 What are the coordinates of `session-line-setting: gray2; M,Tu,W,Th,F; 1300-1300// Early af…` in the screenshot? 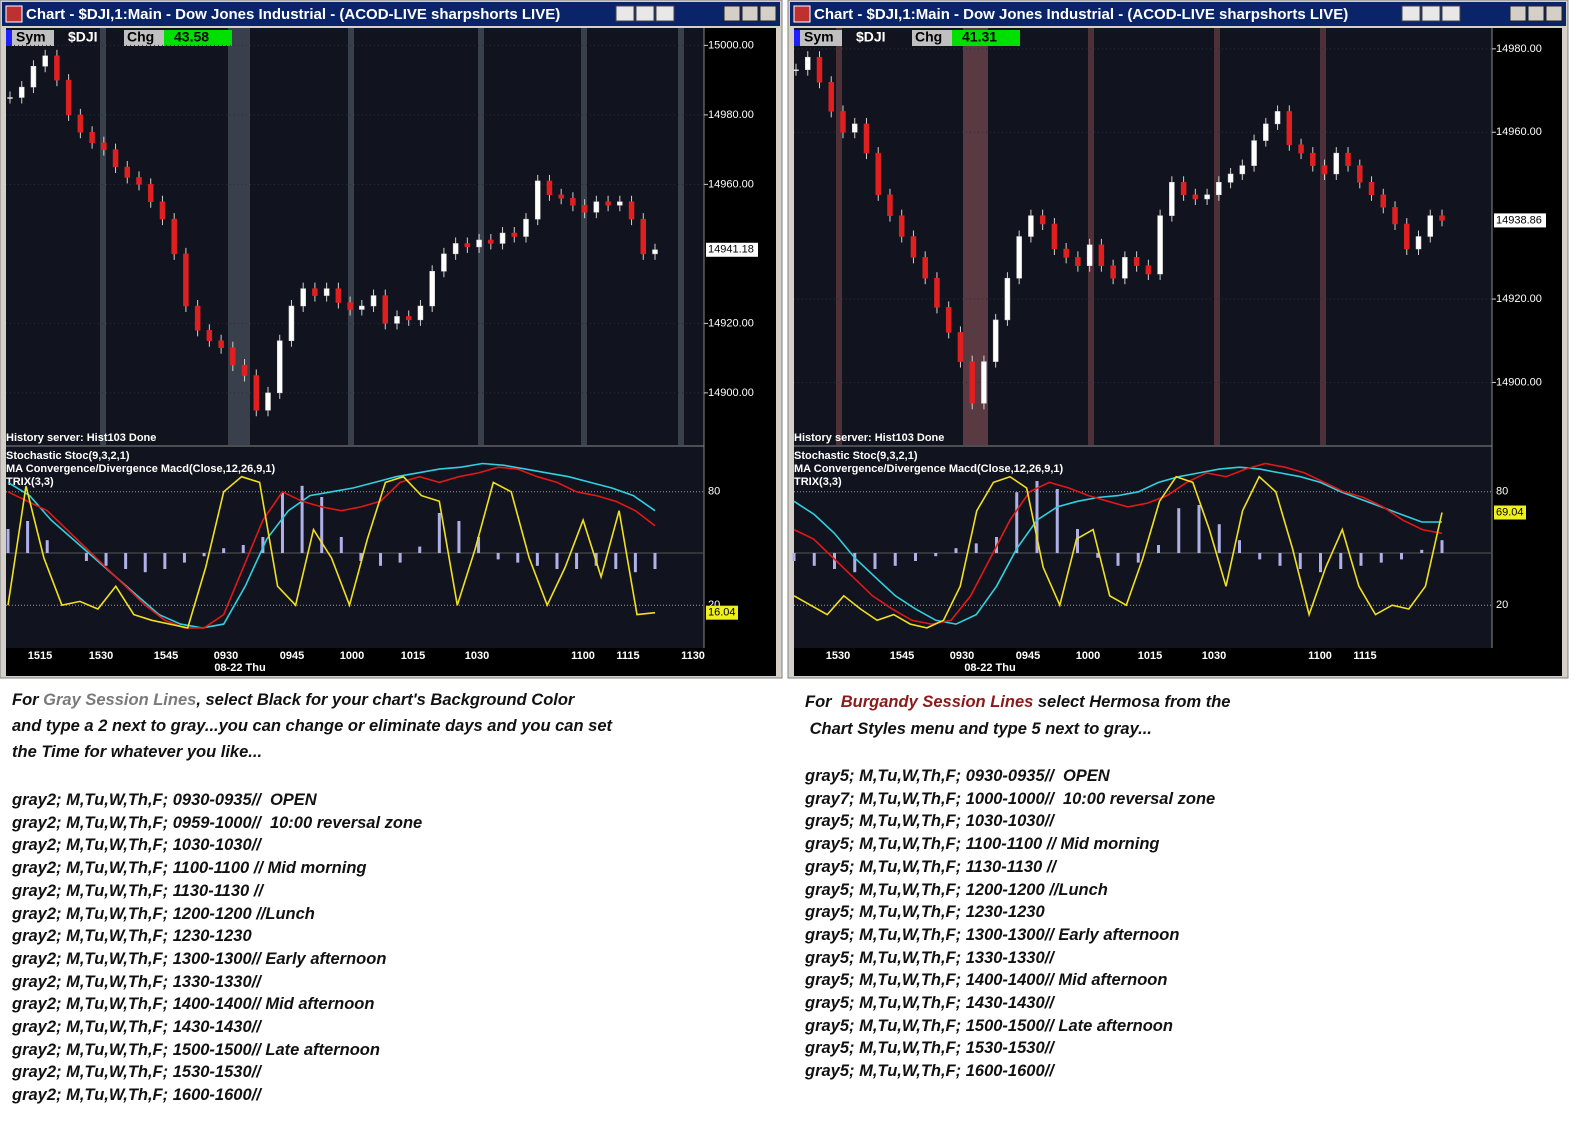 It's located at (199, 958).